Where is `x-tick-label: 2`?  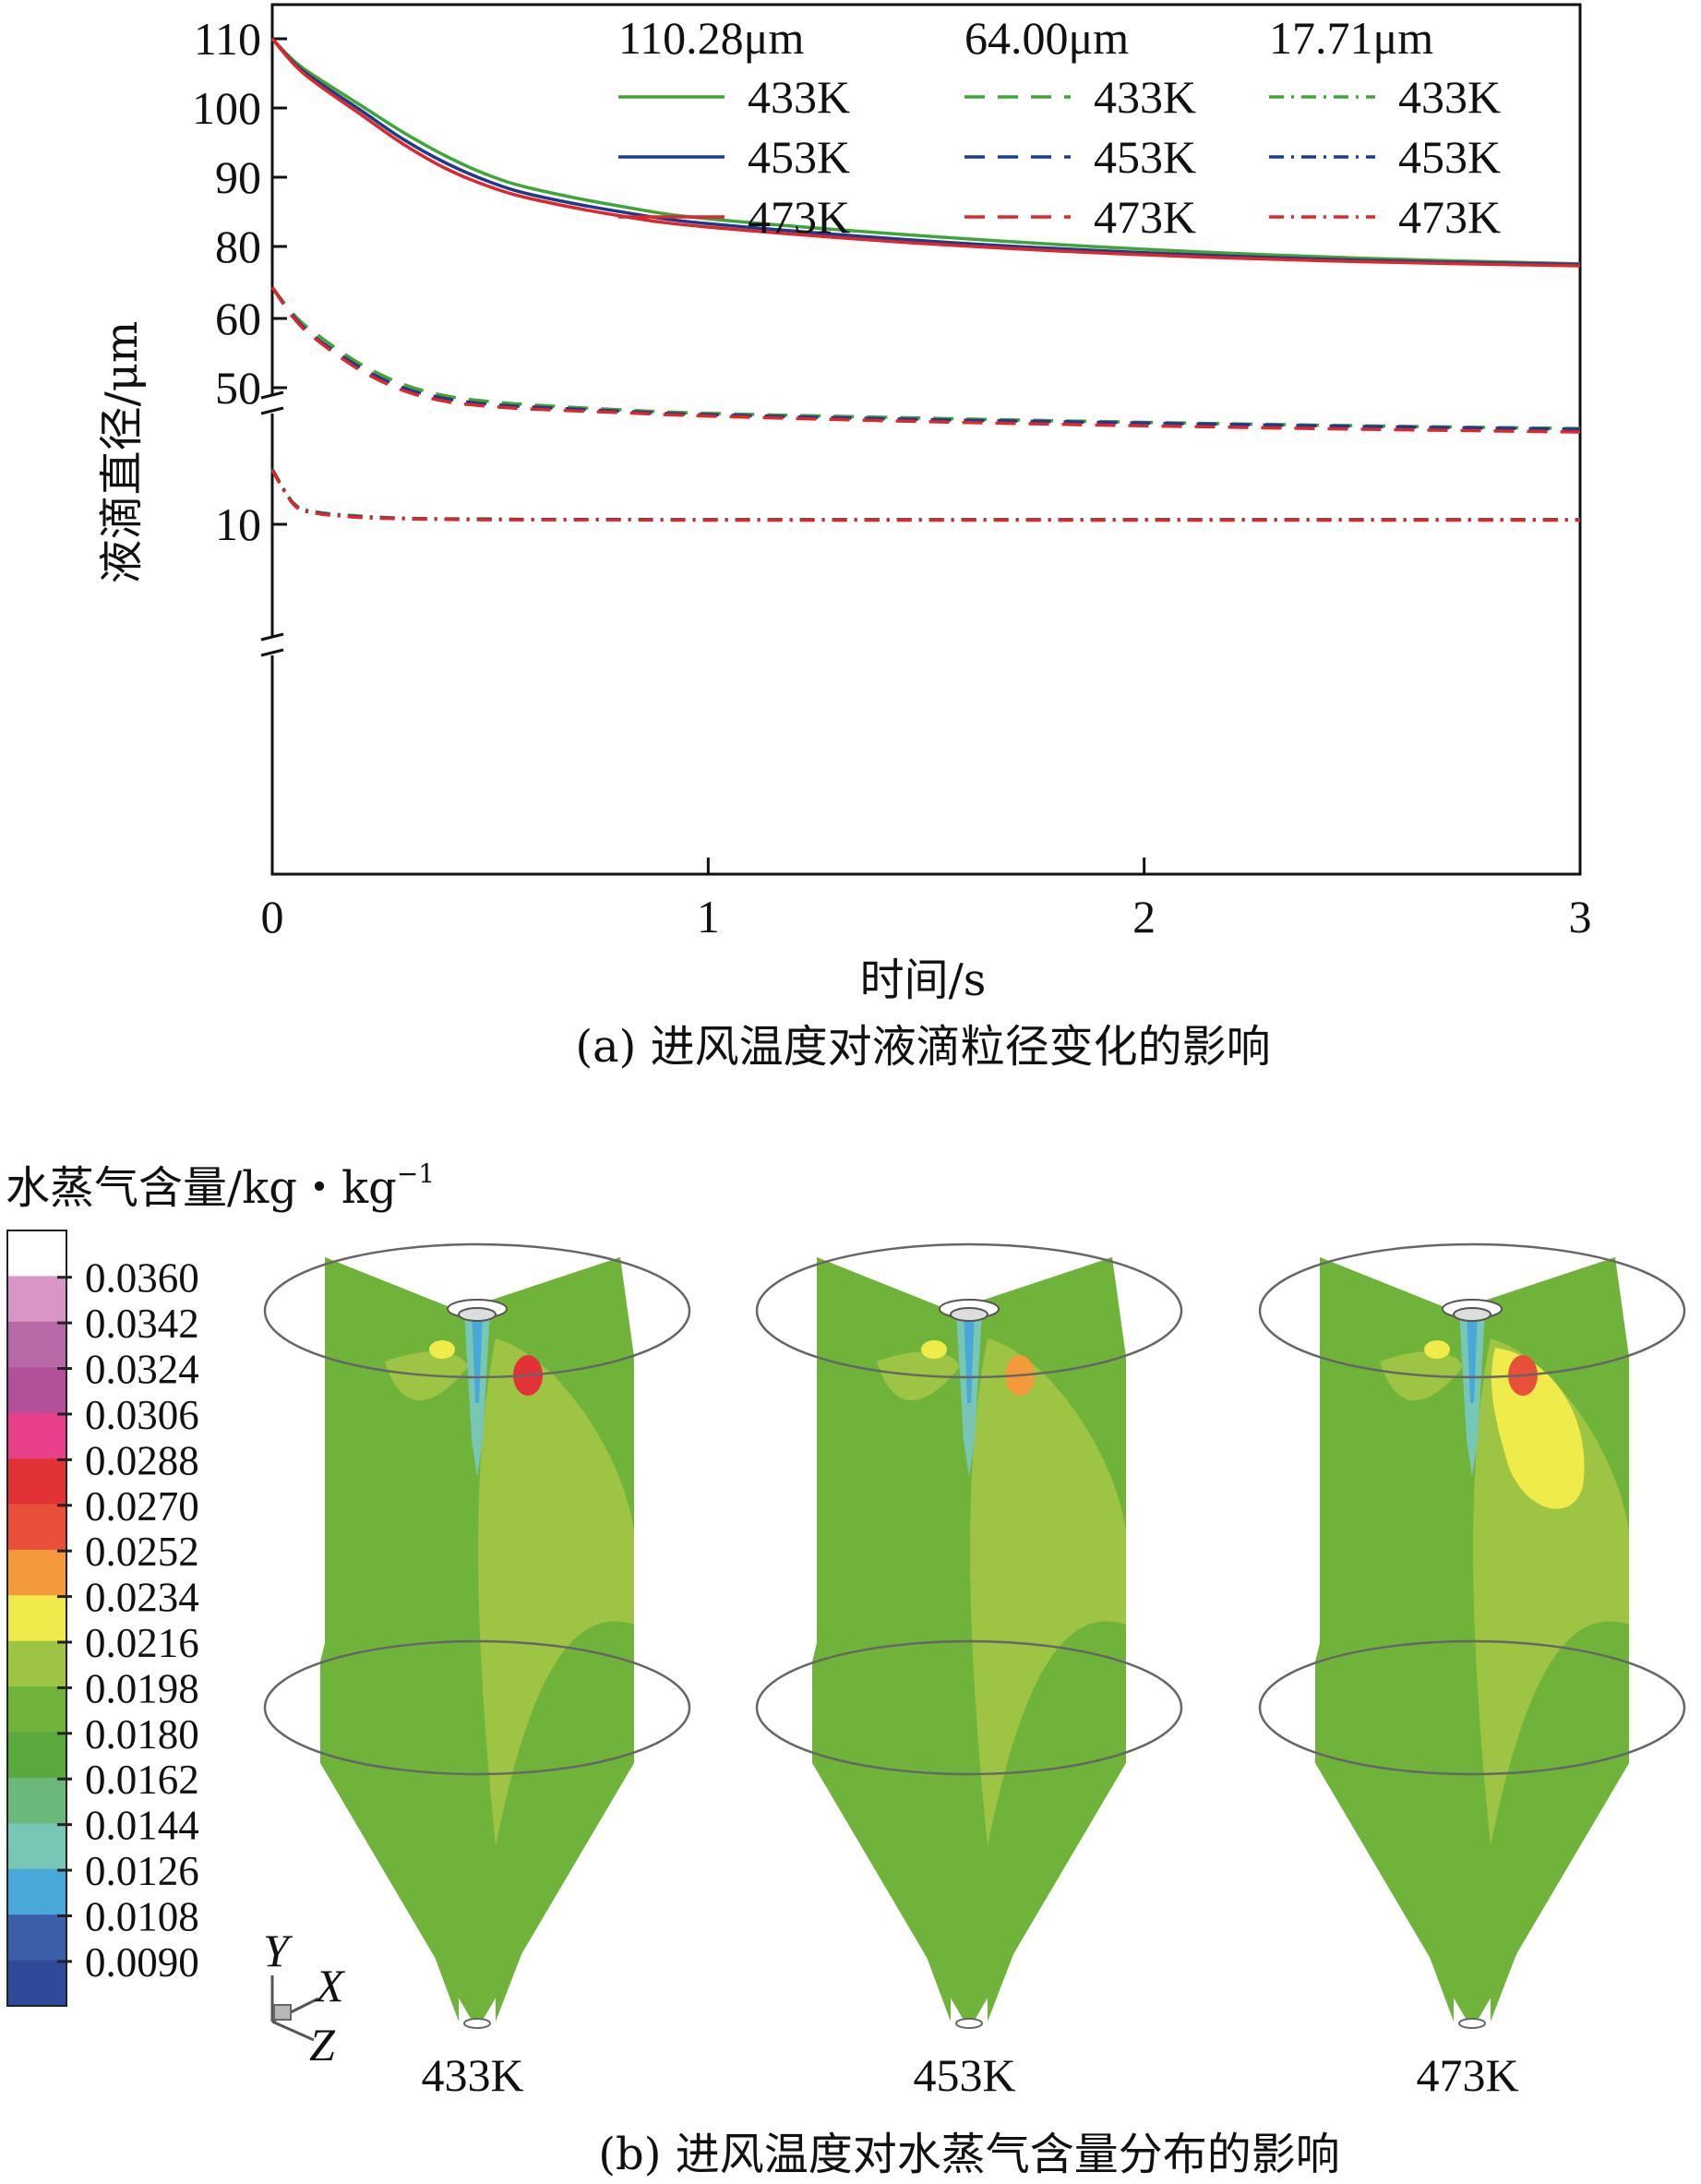 x-tick-label: 2 is located at coordinates (1144, 916).